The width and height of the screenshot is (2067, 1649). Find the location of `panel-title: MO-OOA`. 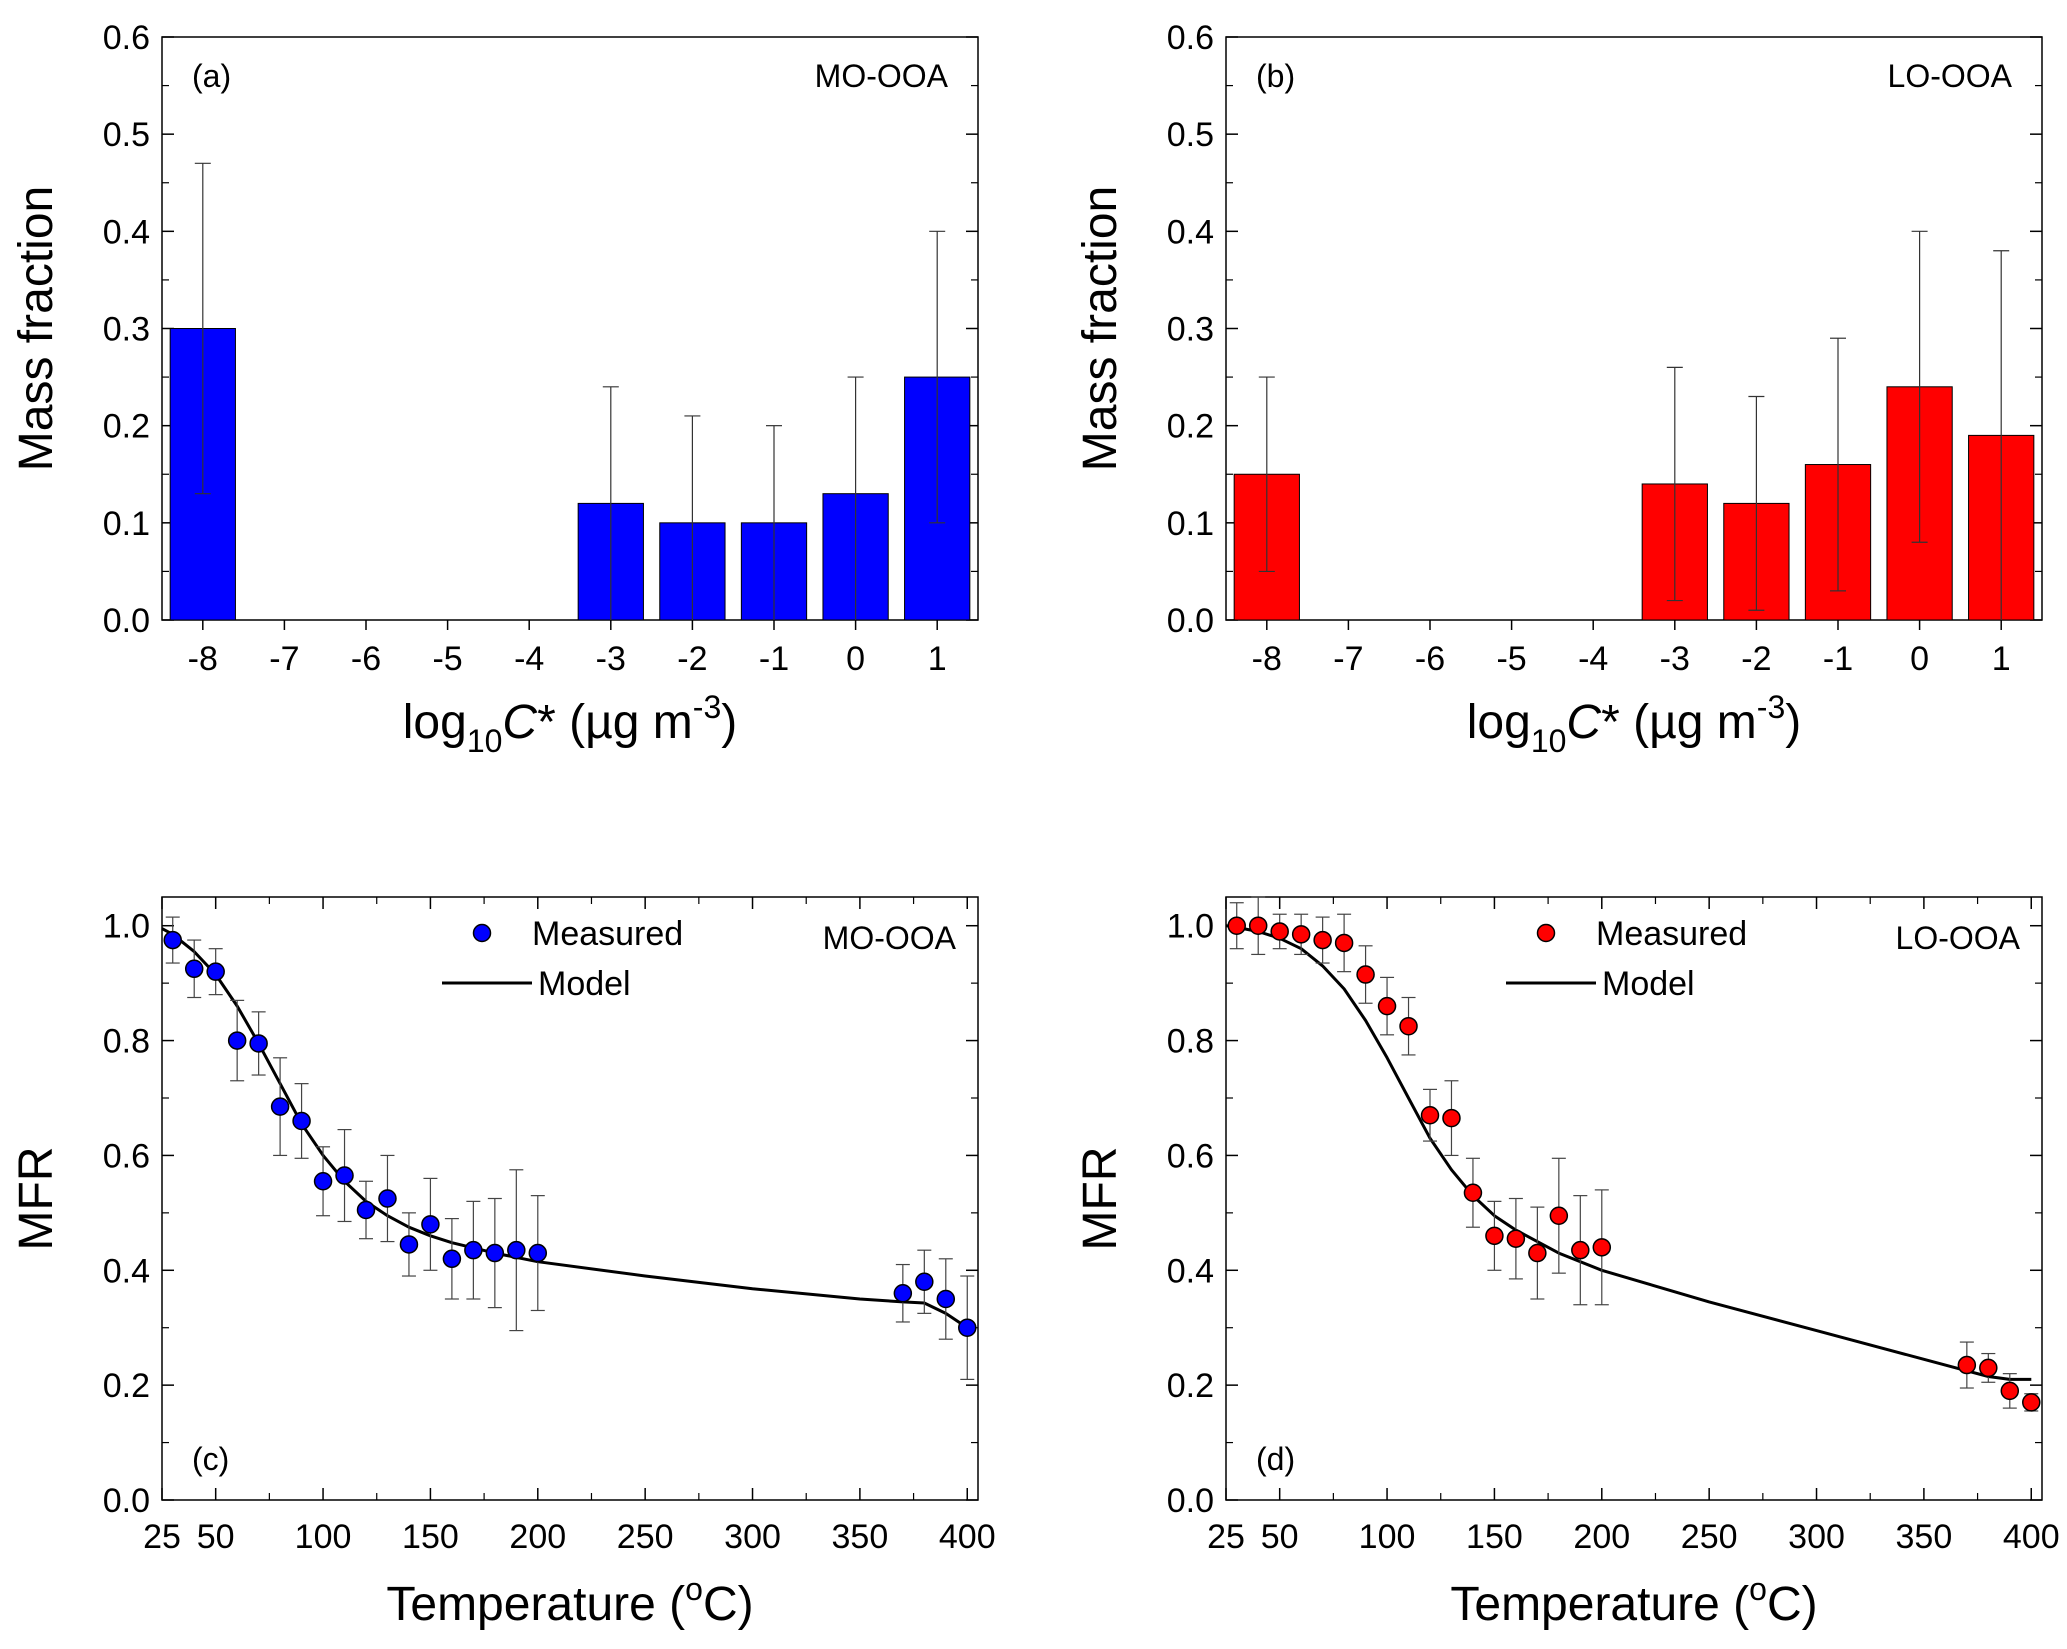

panel-title: MO-OOA is located at coordinates (890, 938).